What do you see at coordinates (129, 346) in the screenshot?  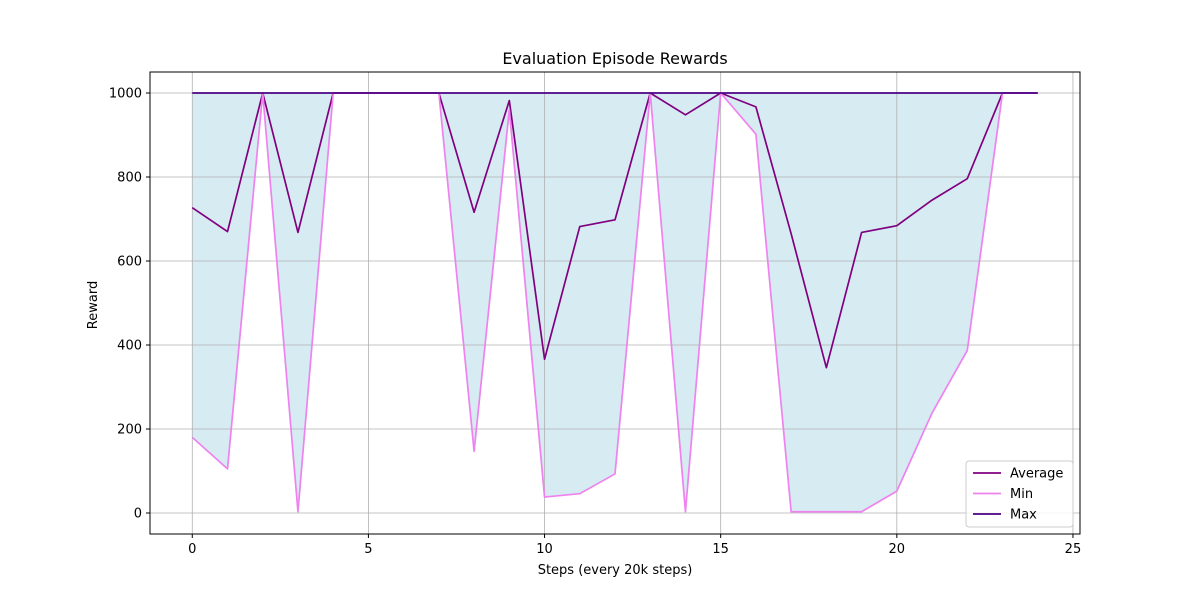 I see `y-tick-label: 400` at bounding box center [129, 346].